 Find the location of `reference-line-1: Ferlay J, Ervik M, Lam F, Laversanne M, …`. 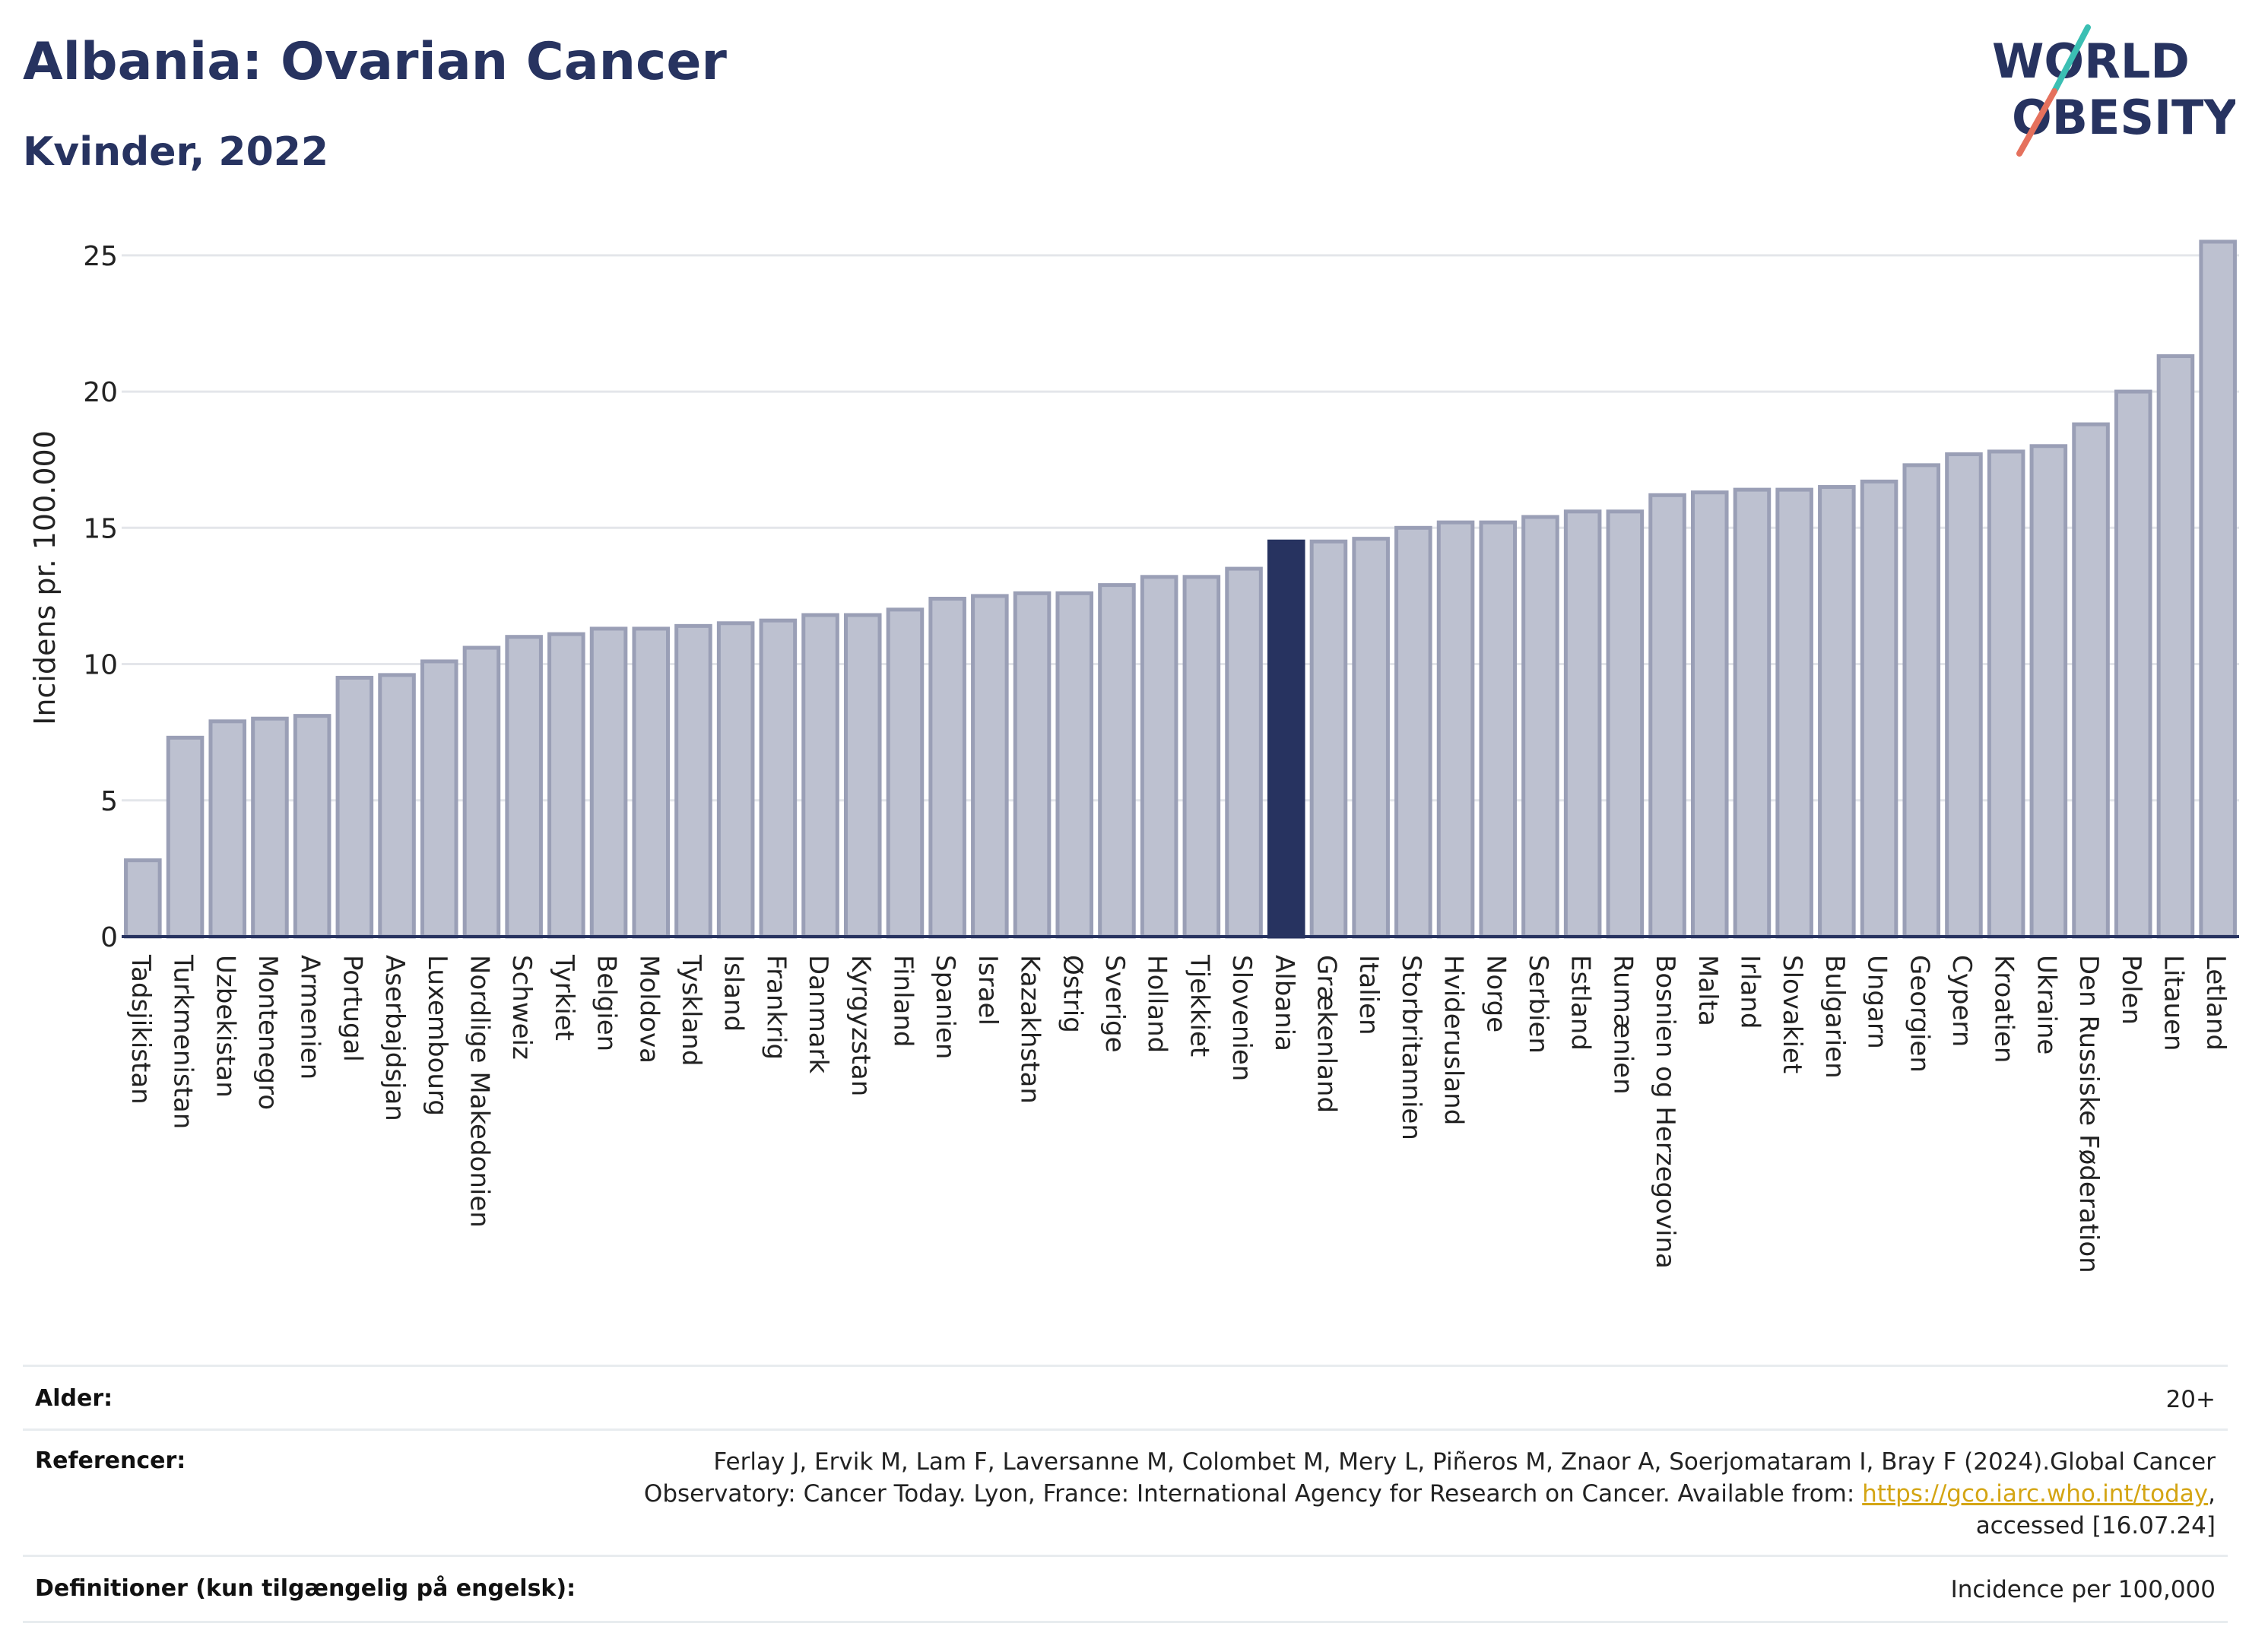

reference-line-1: Ferlay J, Ervik M, Lam F, Laversanne M, … is located at coordinates (1464, 1462).